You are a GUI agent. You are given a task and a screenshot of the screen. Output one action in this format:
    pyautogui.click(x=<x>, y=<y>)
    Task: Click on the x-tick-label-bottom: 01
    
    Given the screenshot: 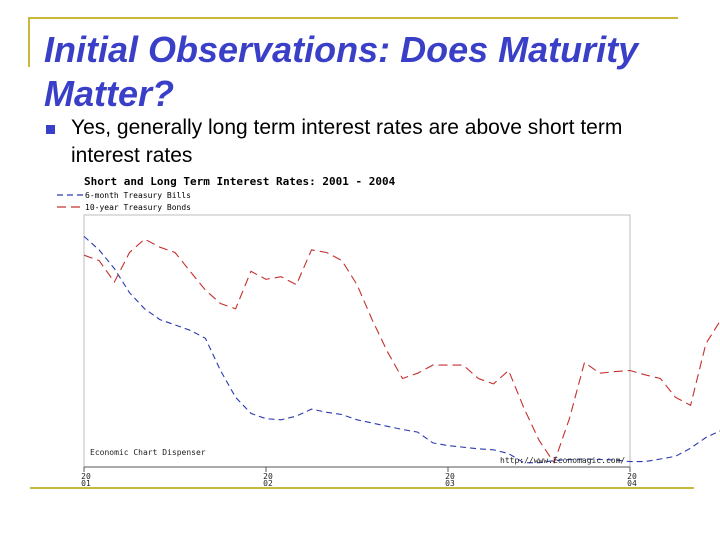 What is the action you would take?
    pyautogui.click(x=86, y=483)
    